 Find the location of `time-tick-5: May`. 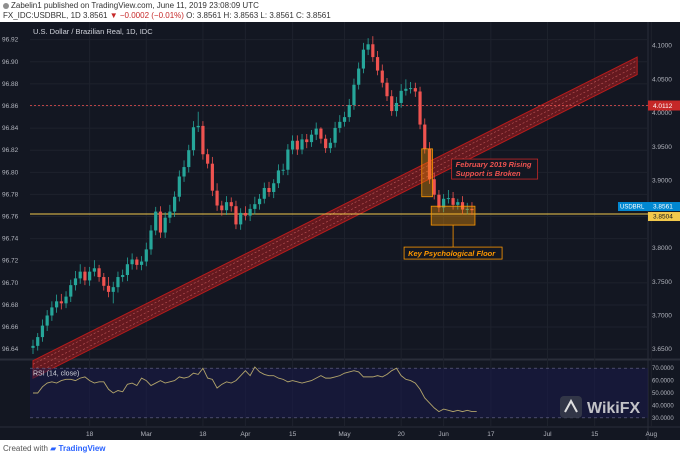

time-tick-5: May is located at coordinates (344, 434).